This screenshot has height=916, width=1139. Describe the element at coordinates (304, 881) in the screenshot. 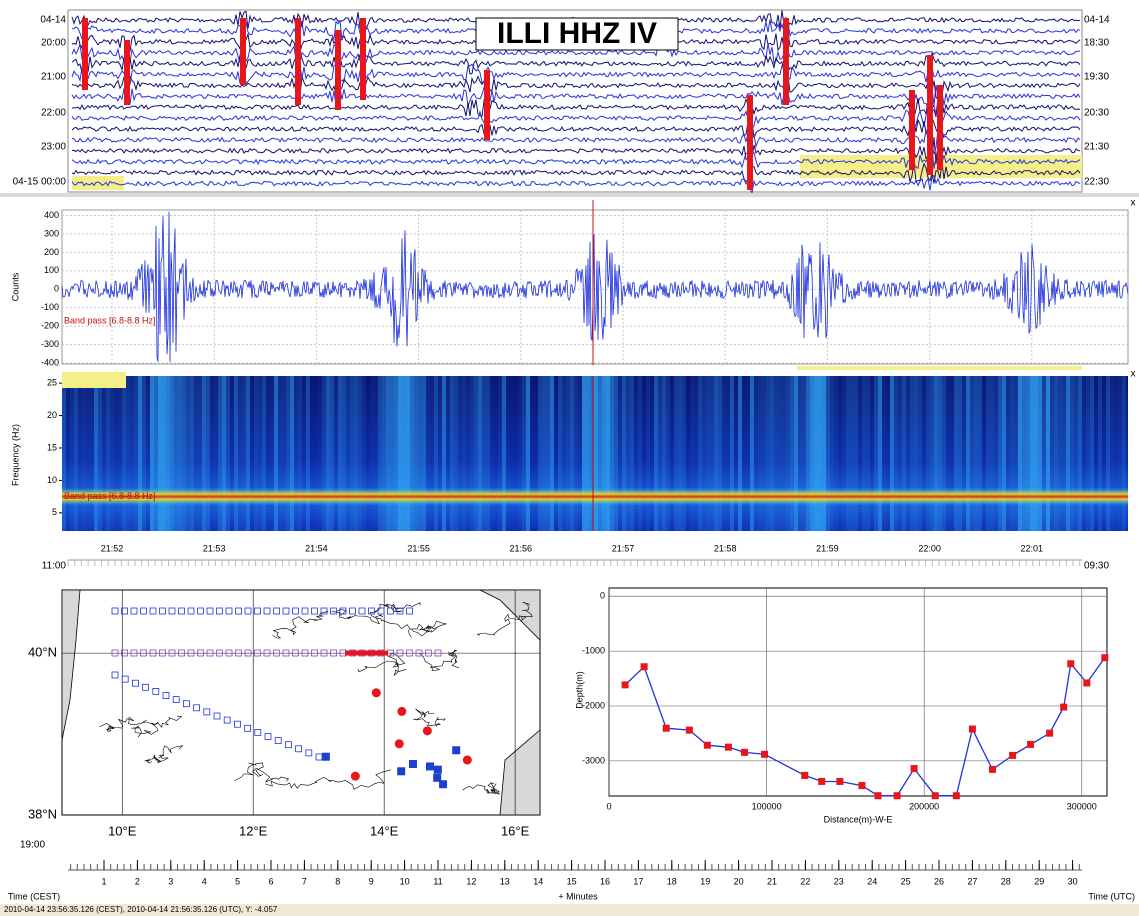

I see `x-tick-label: 7` at that location.